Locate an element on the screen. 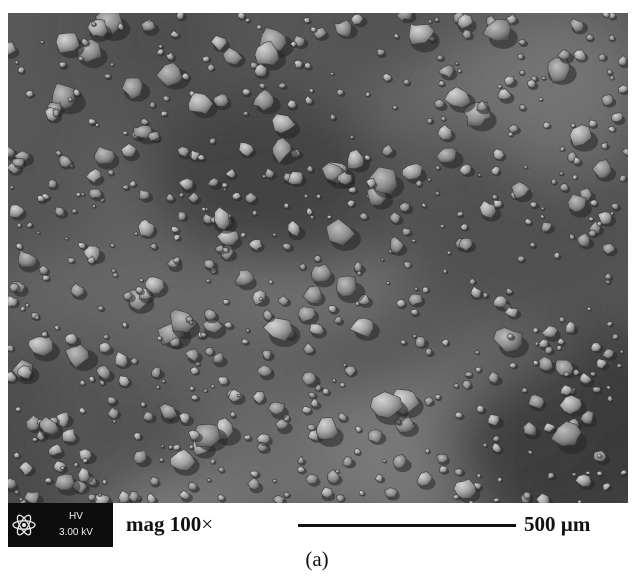  background-shading is located at coordinates (87, 413).